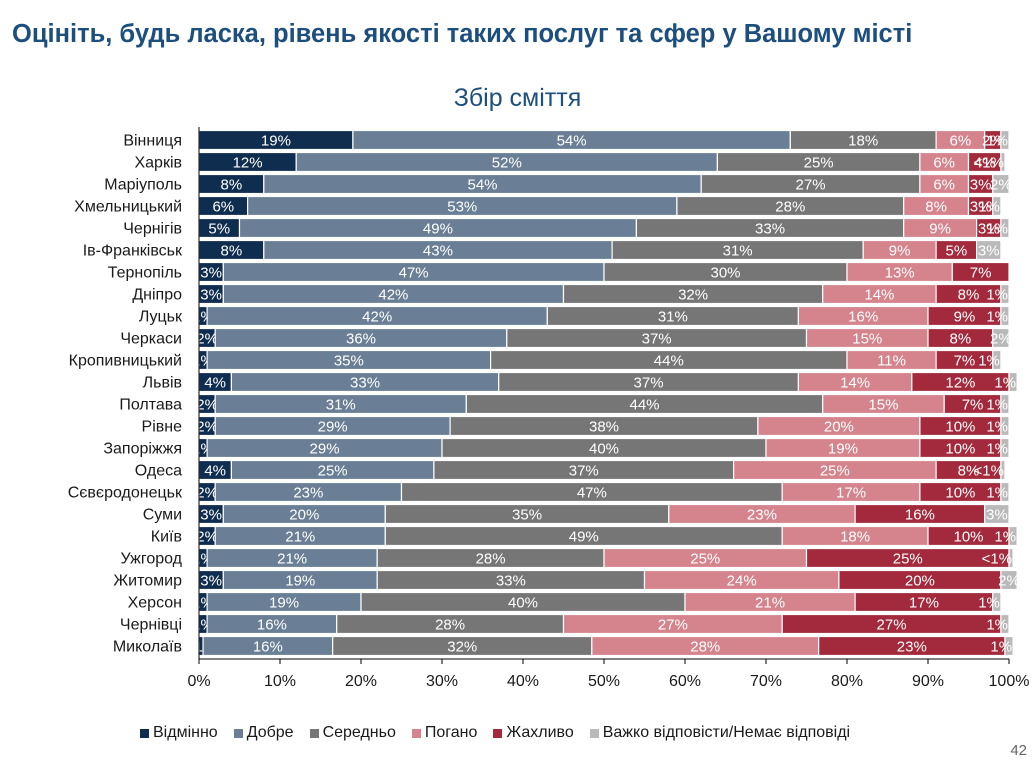  I want to click on category-label: Полтава, so click(150, 405).